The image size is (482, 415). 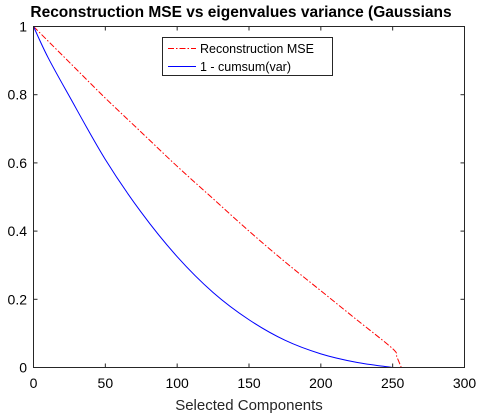 What do you see at coordinates (465, 383) in the screenshot?
I see `x-tick-label: 300` at bounding box center [465, 383].